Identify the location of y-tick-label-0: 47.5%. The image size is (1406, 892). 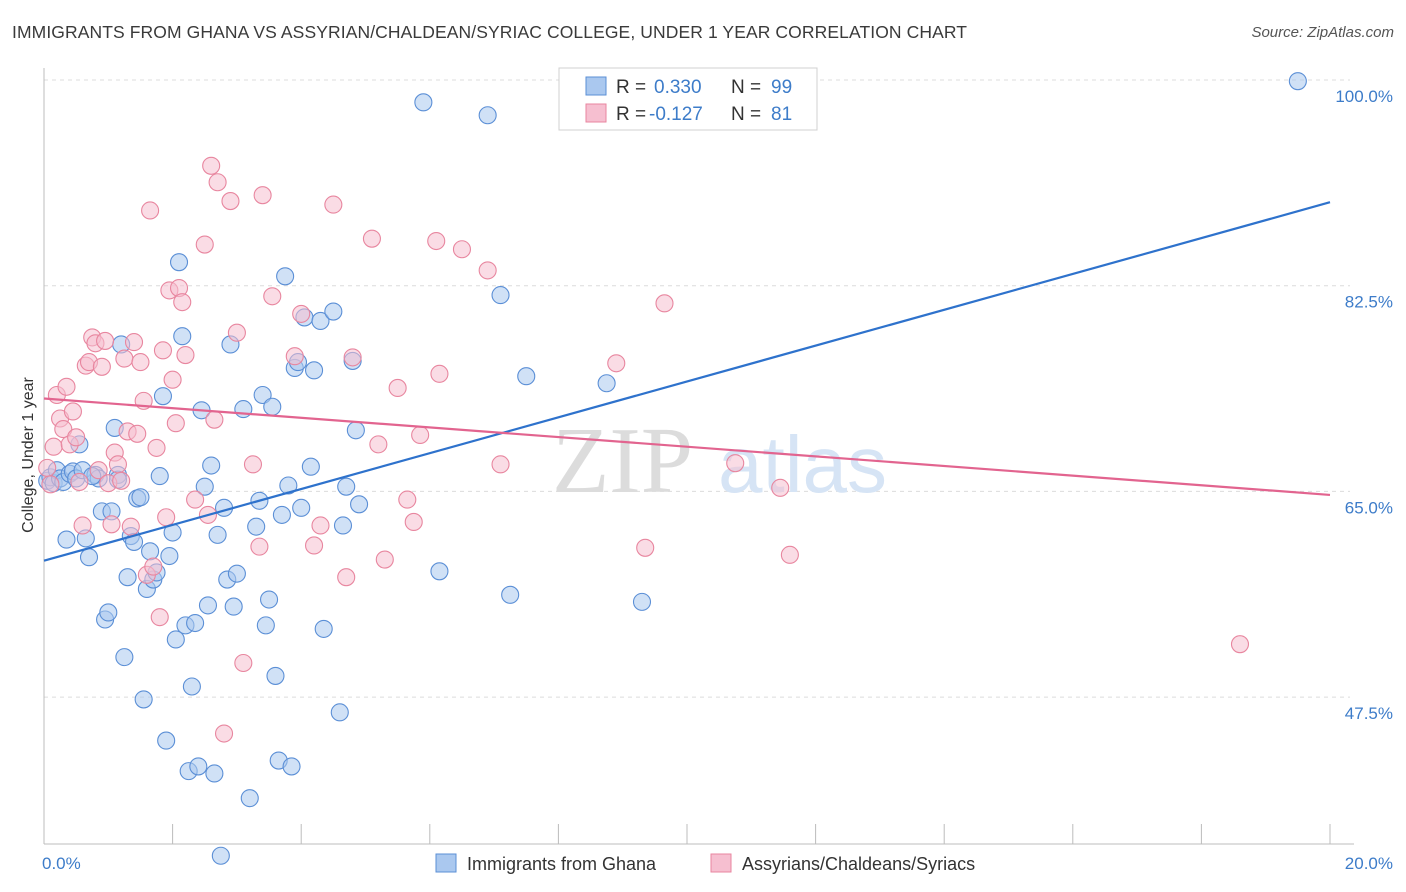
(1369, 713).